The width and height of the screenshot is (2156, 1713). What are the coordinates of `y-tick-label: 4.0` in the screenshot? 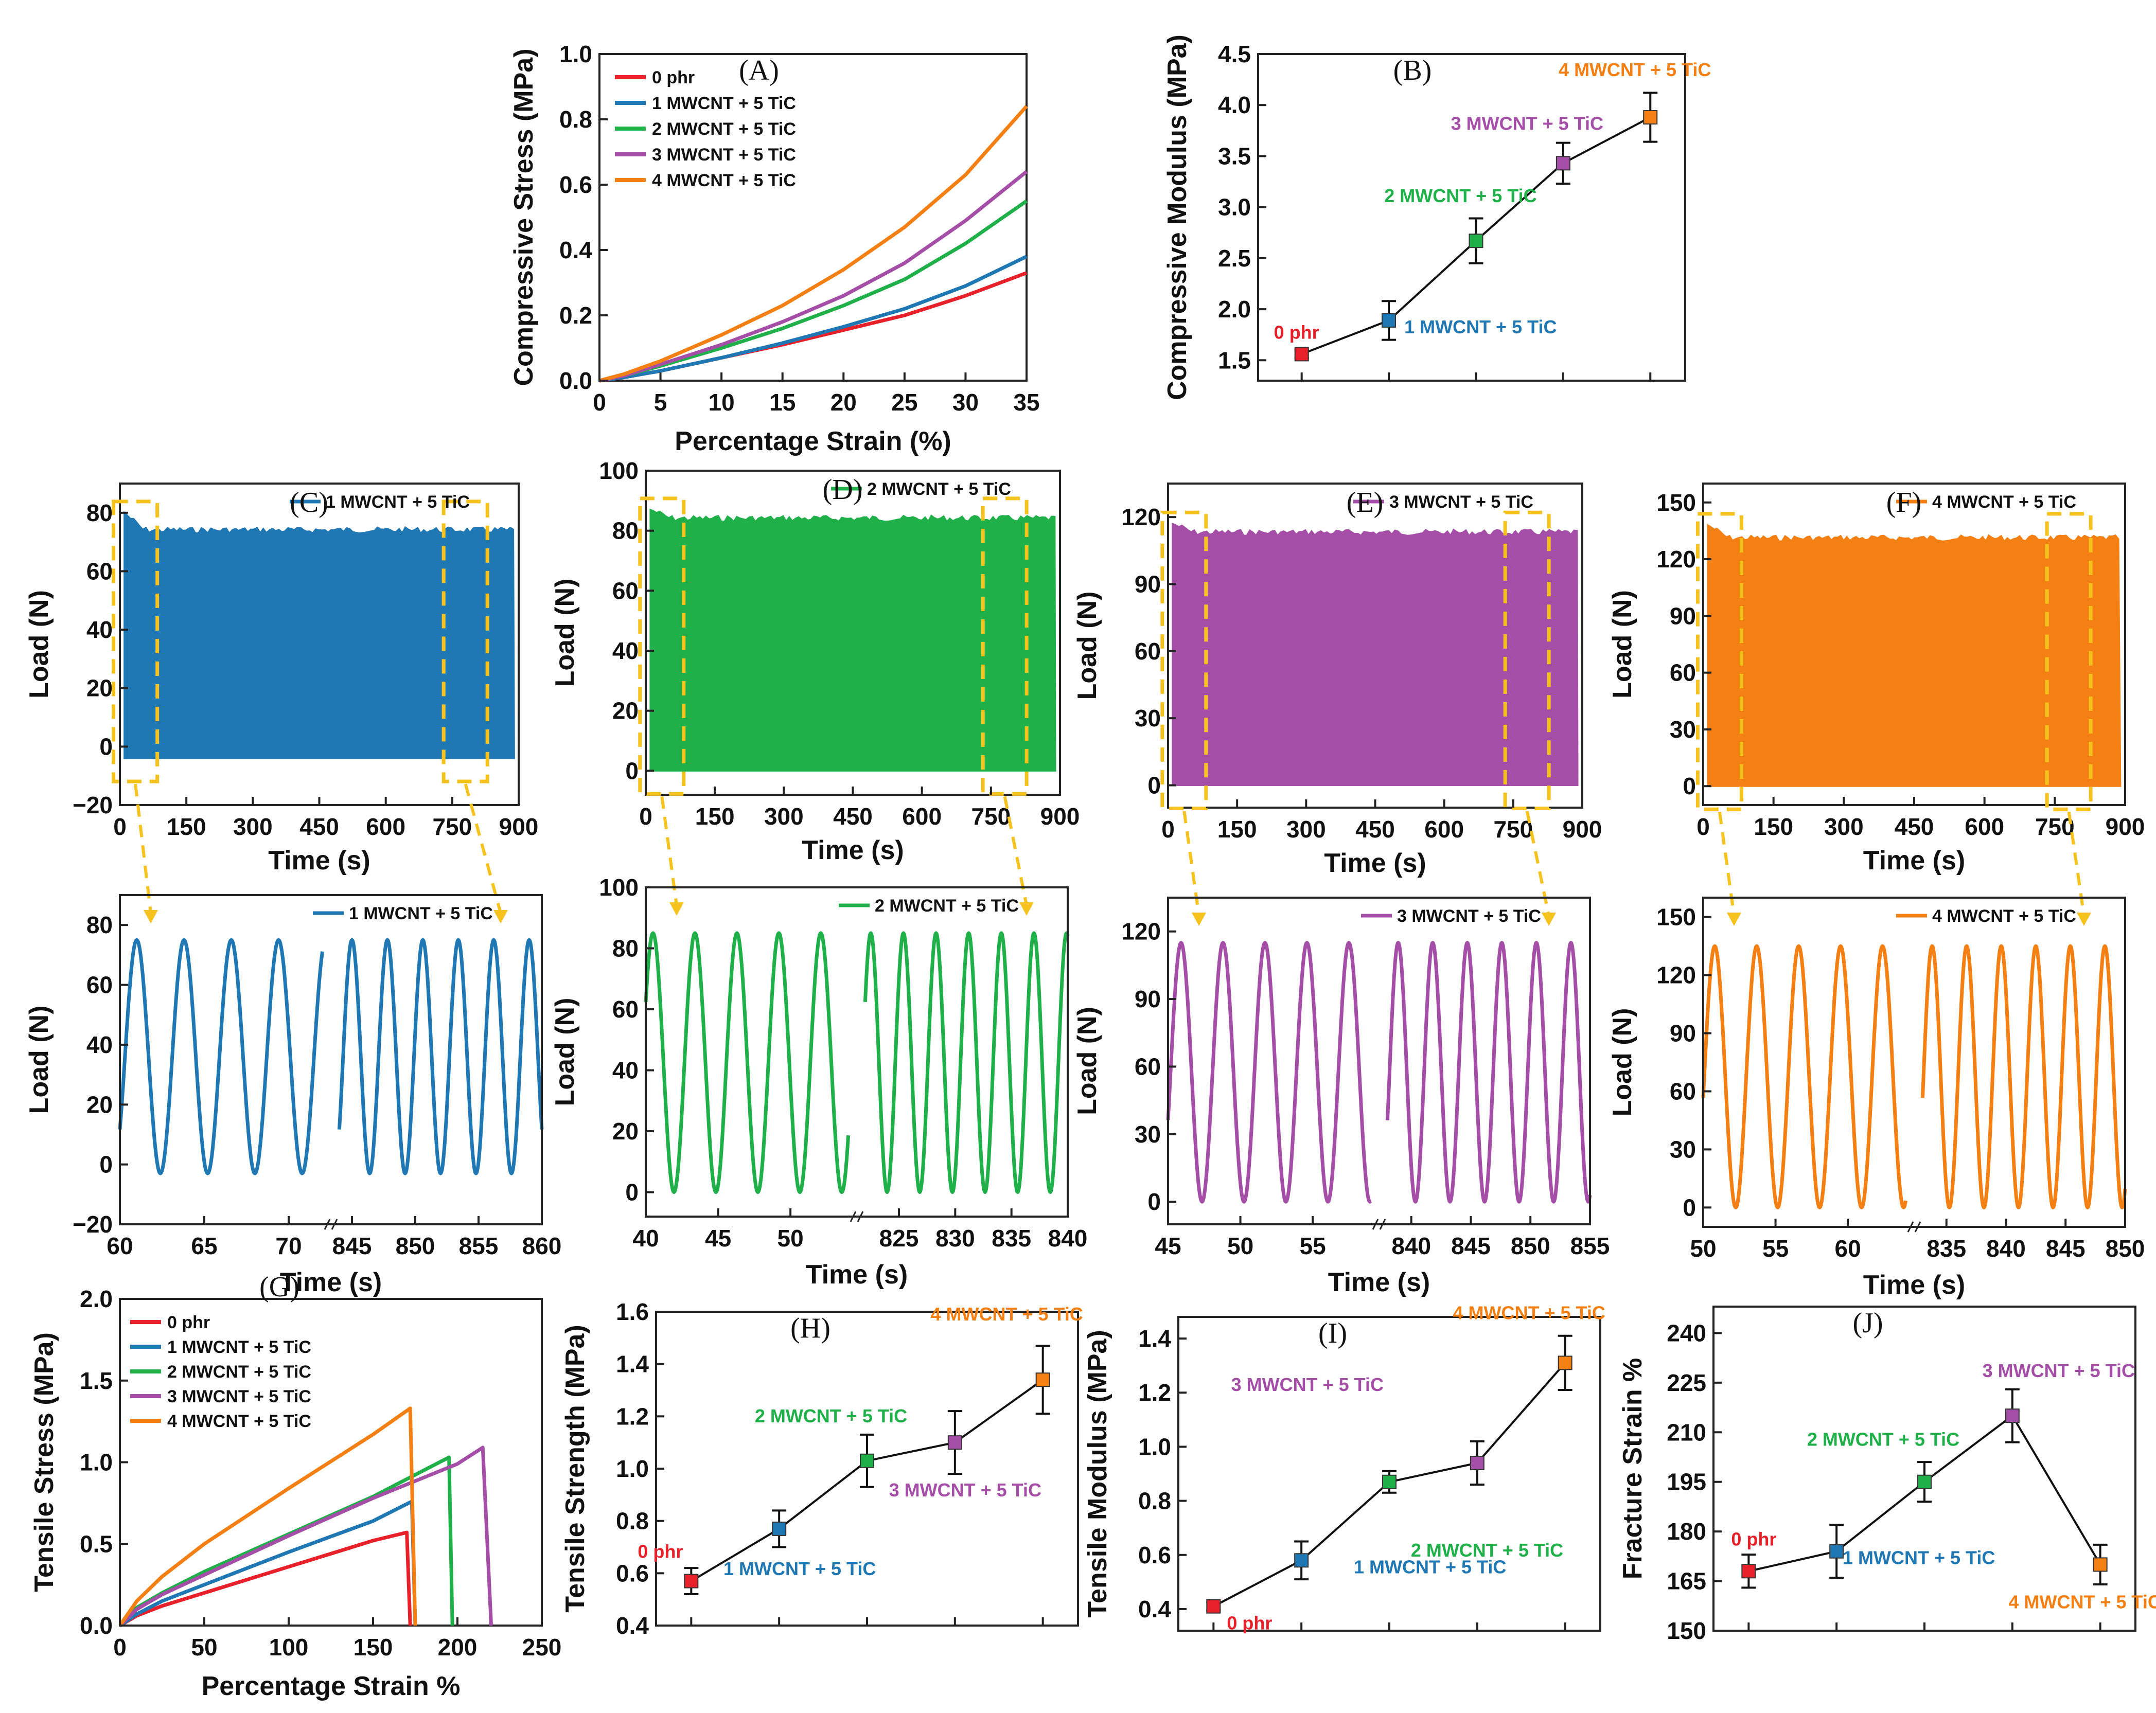 It's located at (1234, 105).